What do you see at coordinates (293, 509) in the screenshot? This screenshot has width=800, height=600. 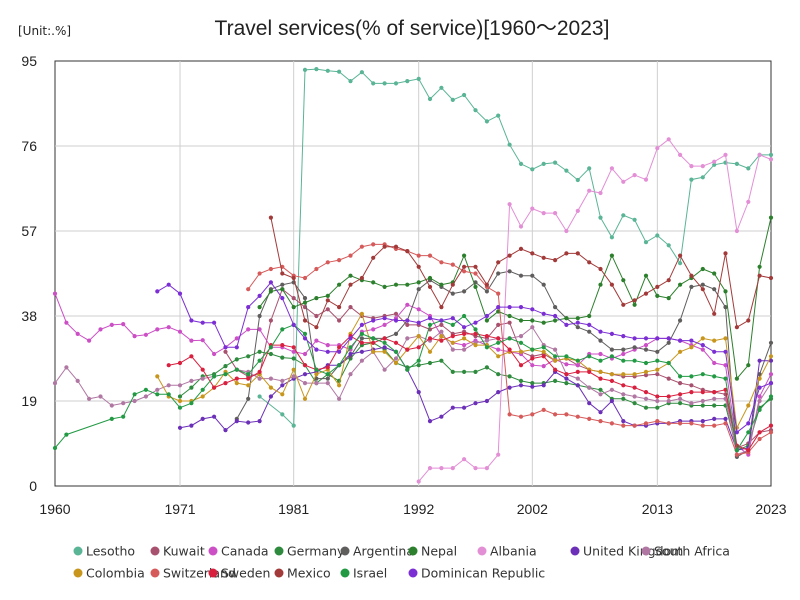 I see `x-tick-label: 1981` at bounding box center [293, 509].